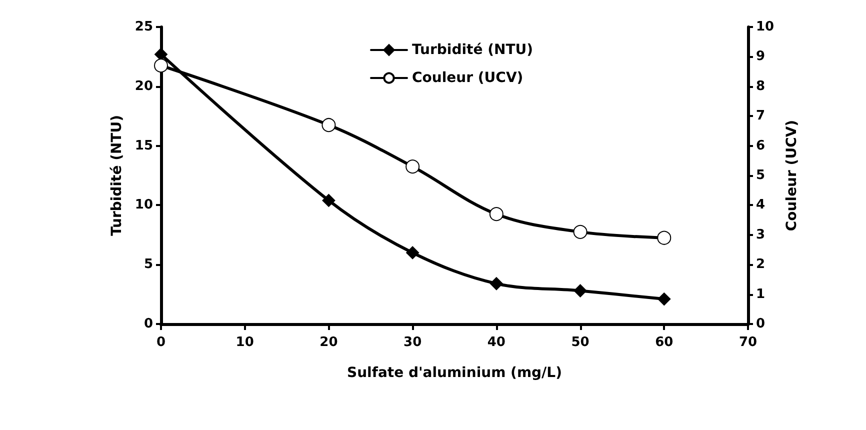 The height and width of the screenshot is (430, 866). Describe the element at coordinates (761, 234) in the screenshot. I see `y2-tick-label: 3` at that location.